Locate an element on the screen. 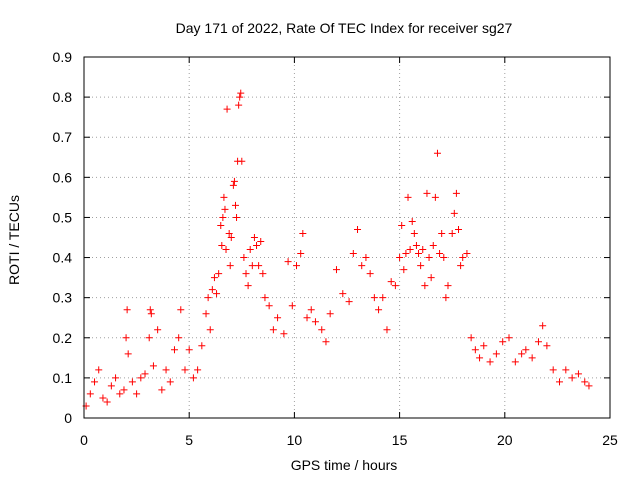 The height and width of the screenshot is (480, 640). y-tick-label: 0 is located at coordinates (68, 418).